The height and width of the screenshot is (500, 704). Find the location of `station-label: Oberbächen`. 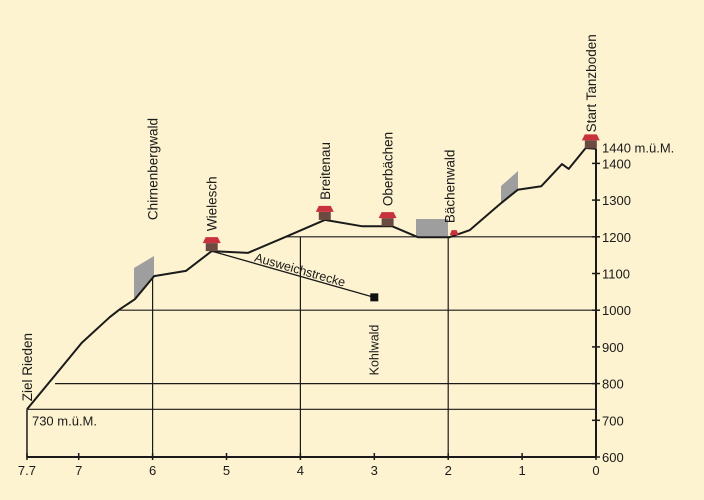

station-label: Oberbächen is located at coordinates (388, 169).